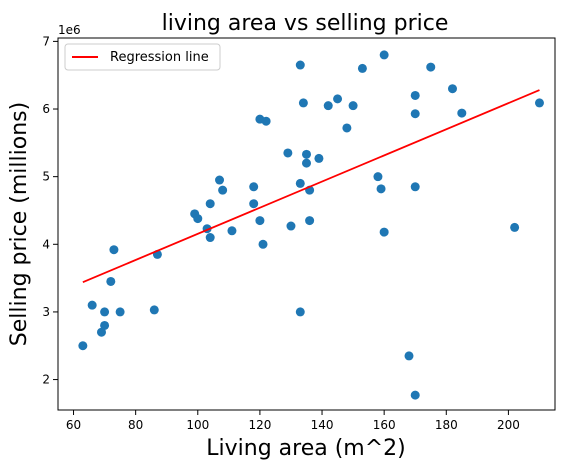 This screenshot has width=564, height=470. Describe the element at coordinates (305, 448) in the screenshot. I see `x-axis-label: Living area (m^2)` at that location.